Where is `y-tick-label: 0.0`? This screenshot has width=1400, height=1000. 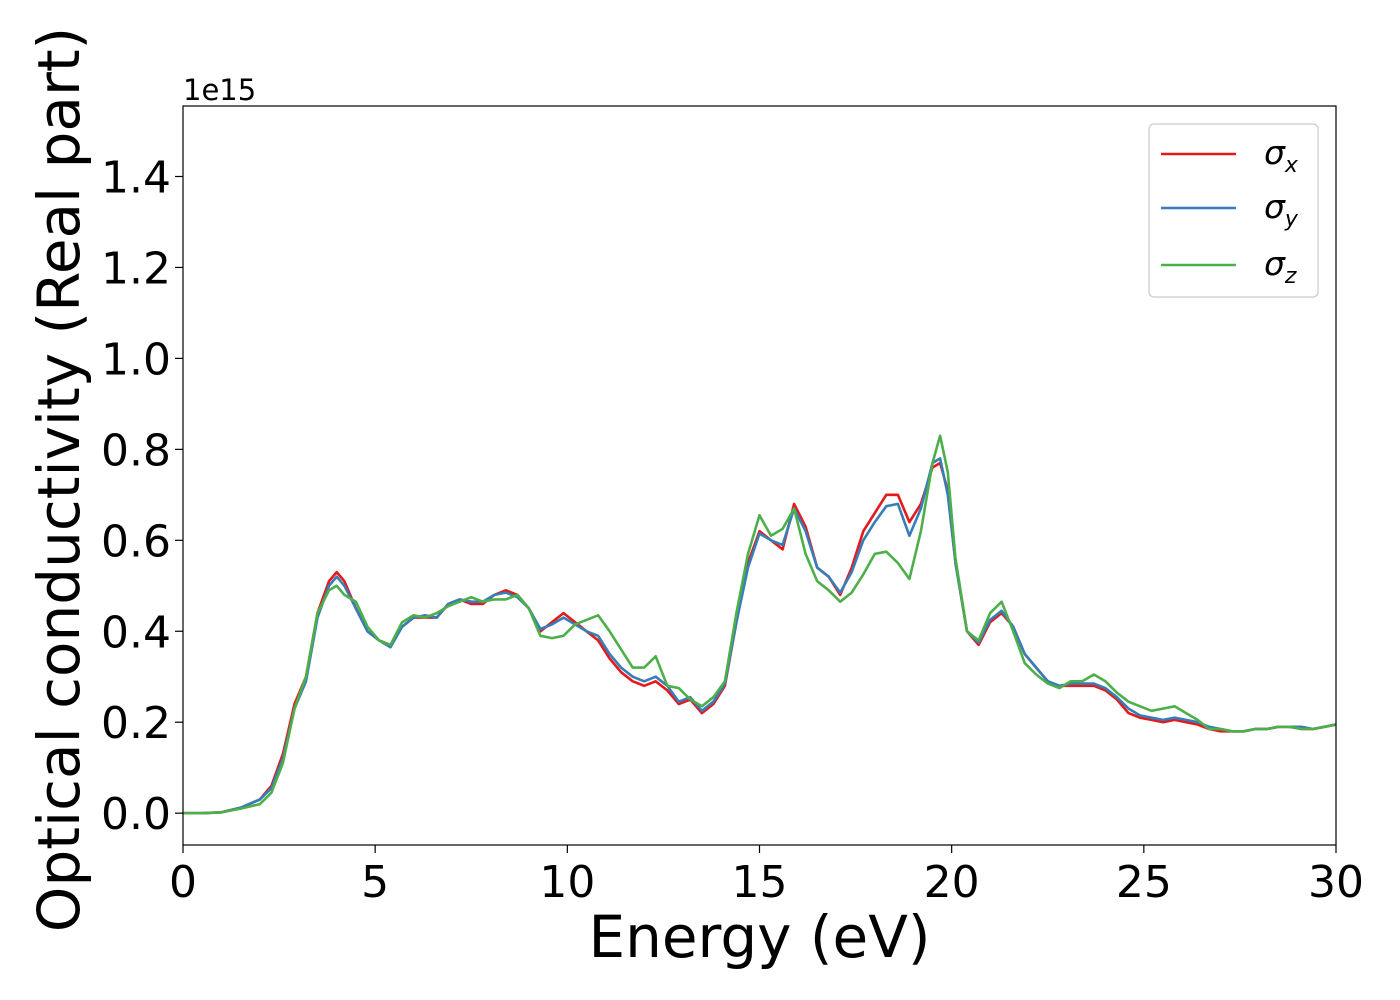 y-tick-label: 0.0 is located at coordinates (136, 814).